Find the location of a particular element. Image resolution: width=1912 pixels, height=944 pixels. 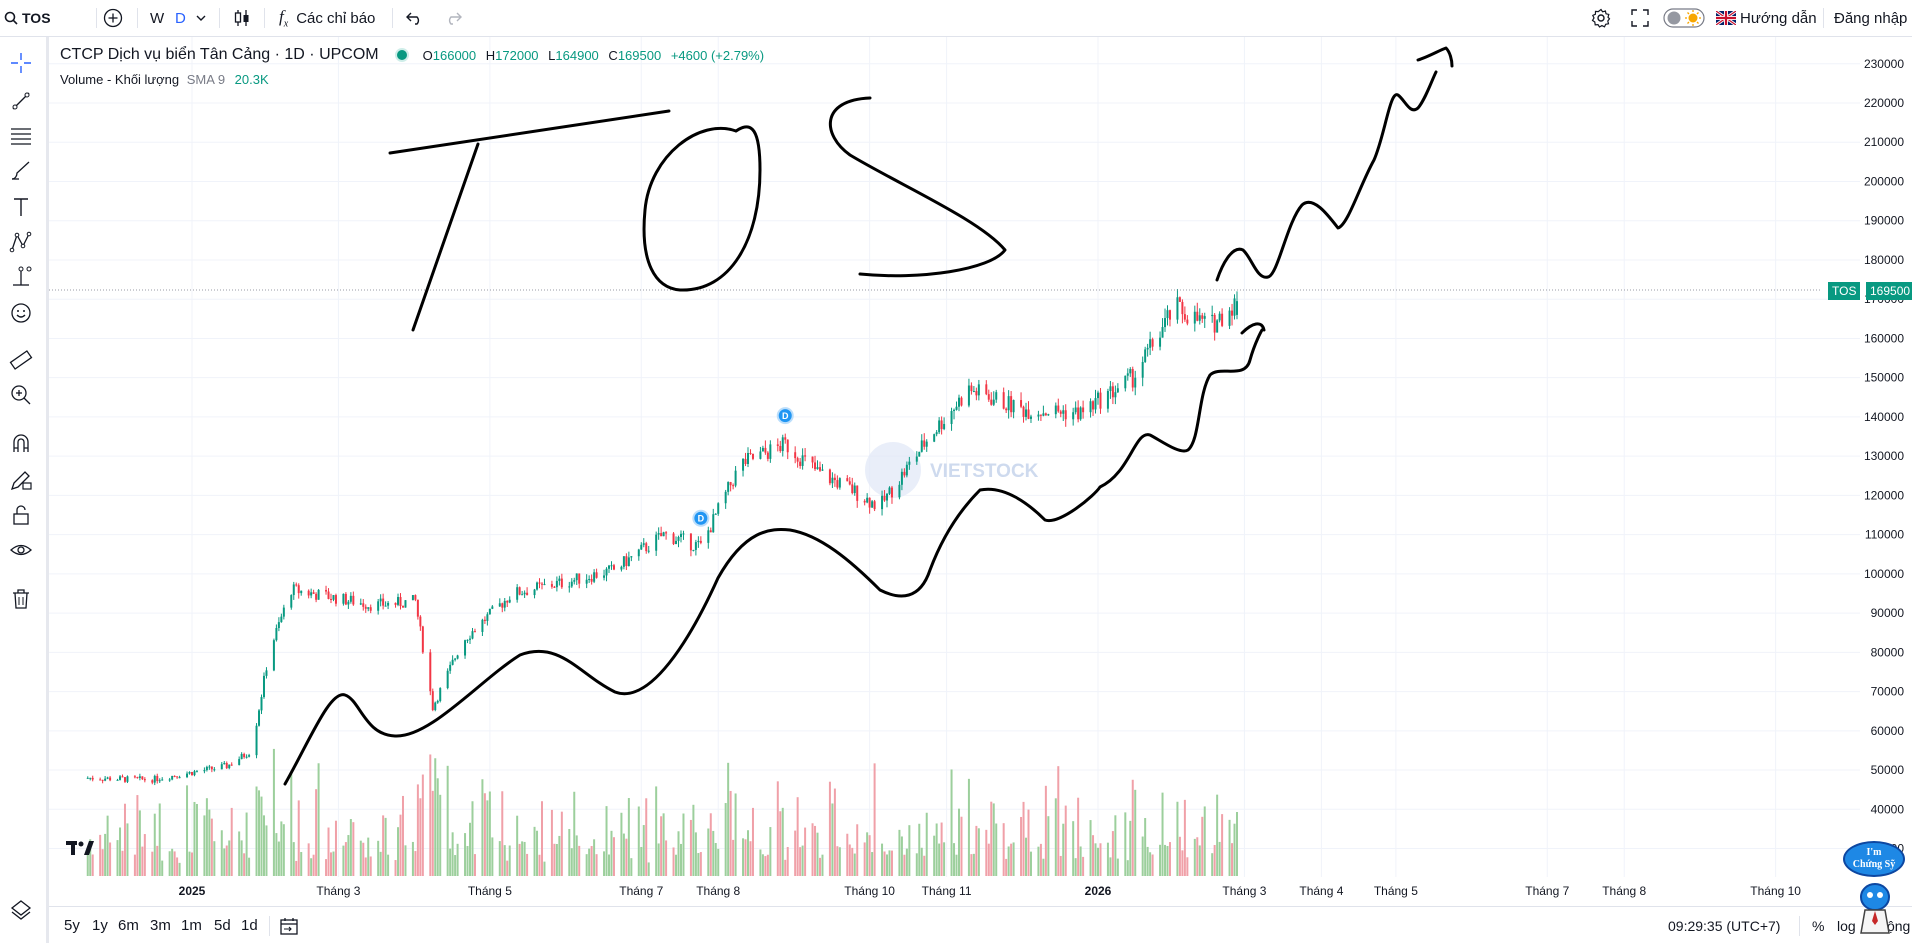

fullscreen-button is located at coordinates (1640, 18).